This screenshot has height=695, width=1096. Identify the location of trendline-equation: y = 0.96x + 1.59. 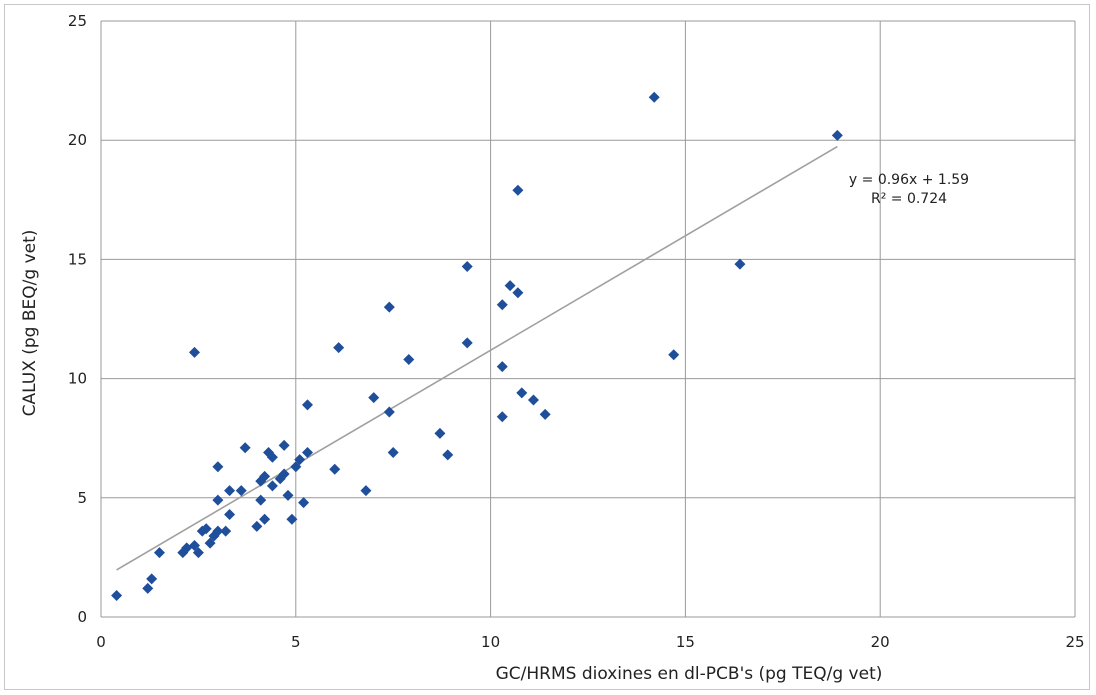
(909, 180).